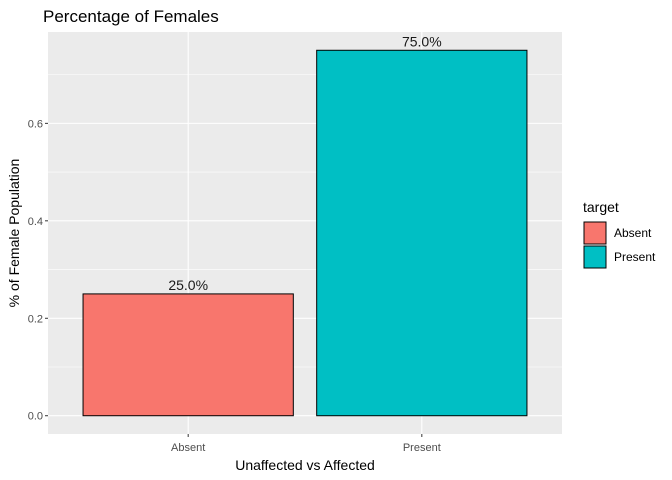  What do you see at coordinates (306, 444) in the screenshot?
I see `x-axis: Absent Present` at bounding box center [306, 444].